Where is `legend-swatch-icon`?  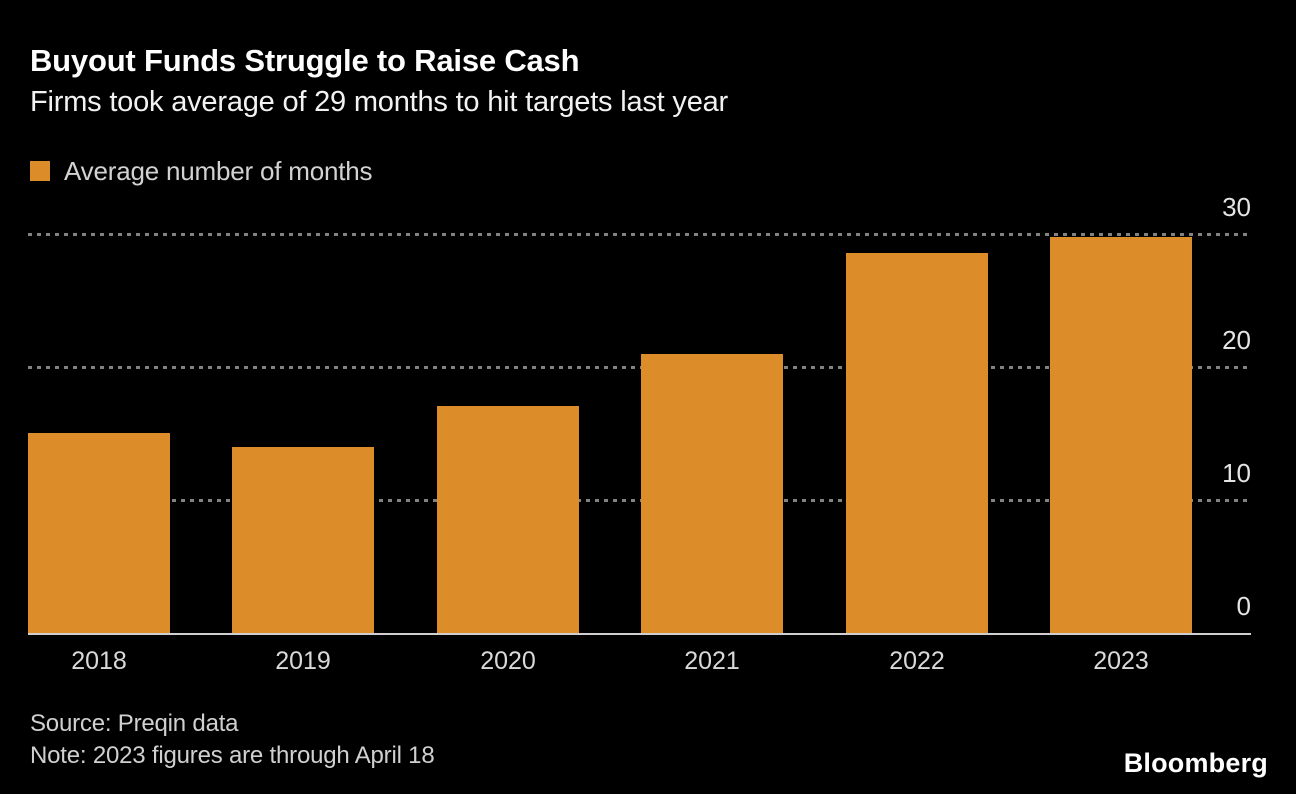
legend-swatch-icon is located at coordinates (40, 171).